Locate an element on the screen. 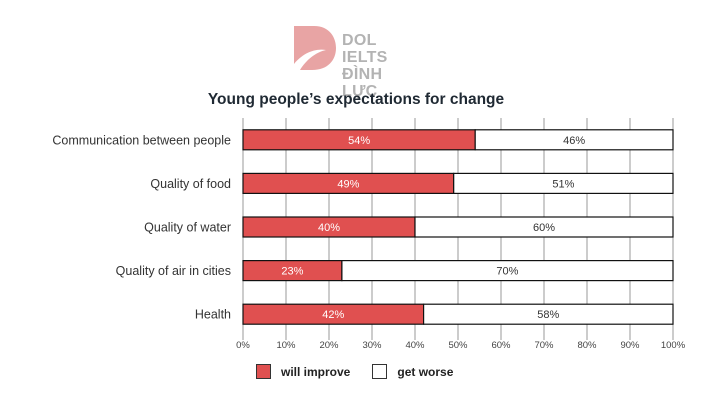 The height and width of the screenshot is (401, 712). brand-logo: DOL IELTS ĐÌNH LỰC is located at coordinates (357, 62).